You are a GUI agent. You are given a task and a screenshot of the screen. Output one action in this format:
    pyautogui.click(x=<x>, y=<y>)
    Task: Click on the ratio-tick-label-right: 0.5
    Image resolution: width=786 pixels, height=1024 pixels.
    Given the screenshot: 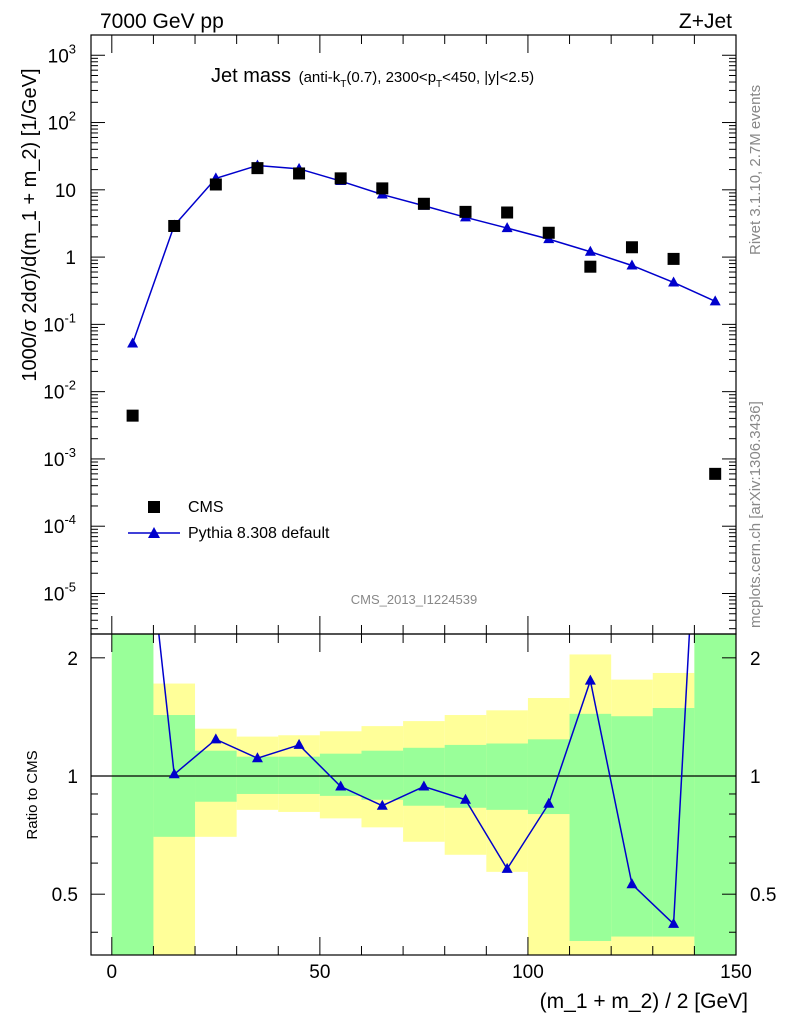 What is the action you would take?
    pyautogui.click(x=763, y=895)
    